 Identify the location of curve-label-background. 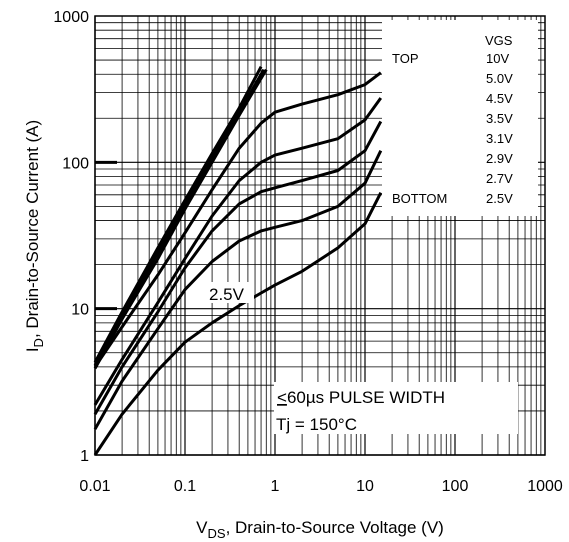
(231, 292).